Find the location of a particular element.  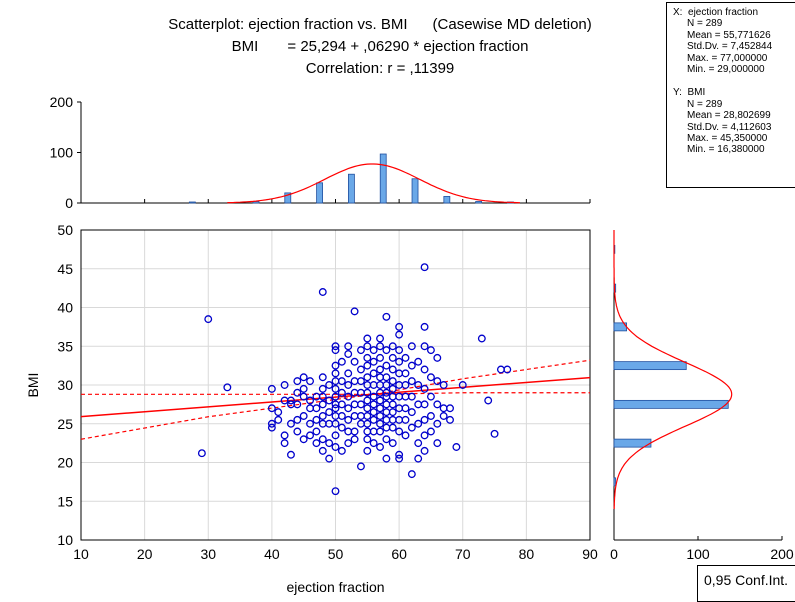

y-tick-label: 35 is located at coordinates (65, 346).